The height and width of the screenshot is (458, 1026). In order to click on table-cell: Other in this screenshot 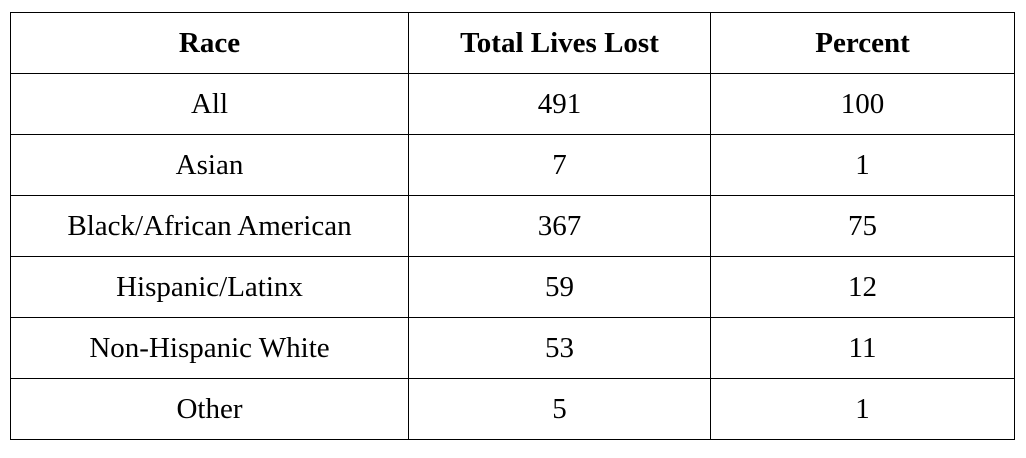, I will do `click(209, 409)`.